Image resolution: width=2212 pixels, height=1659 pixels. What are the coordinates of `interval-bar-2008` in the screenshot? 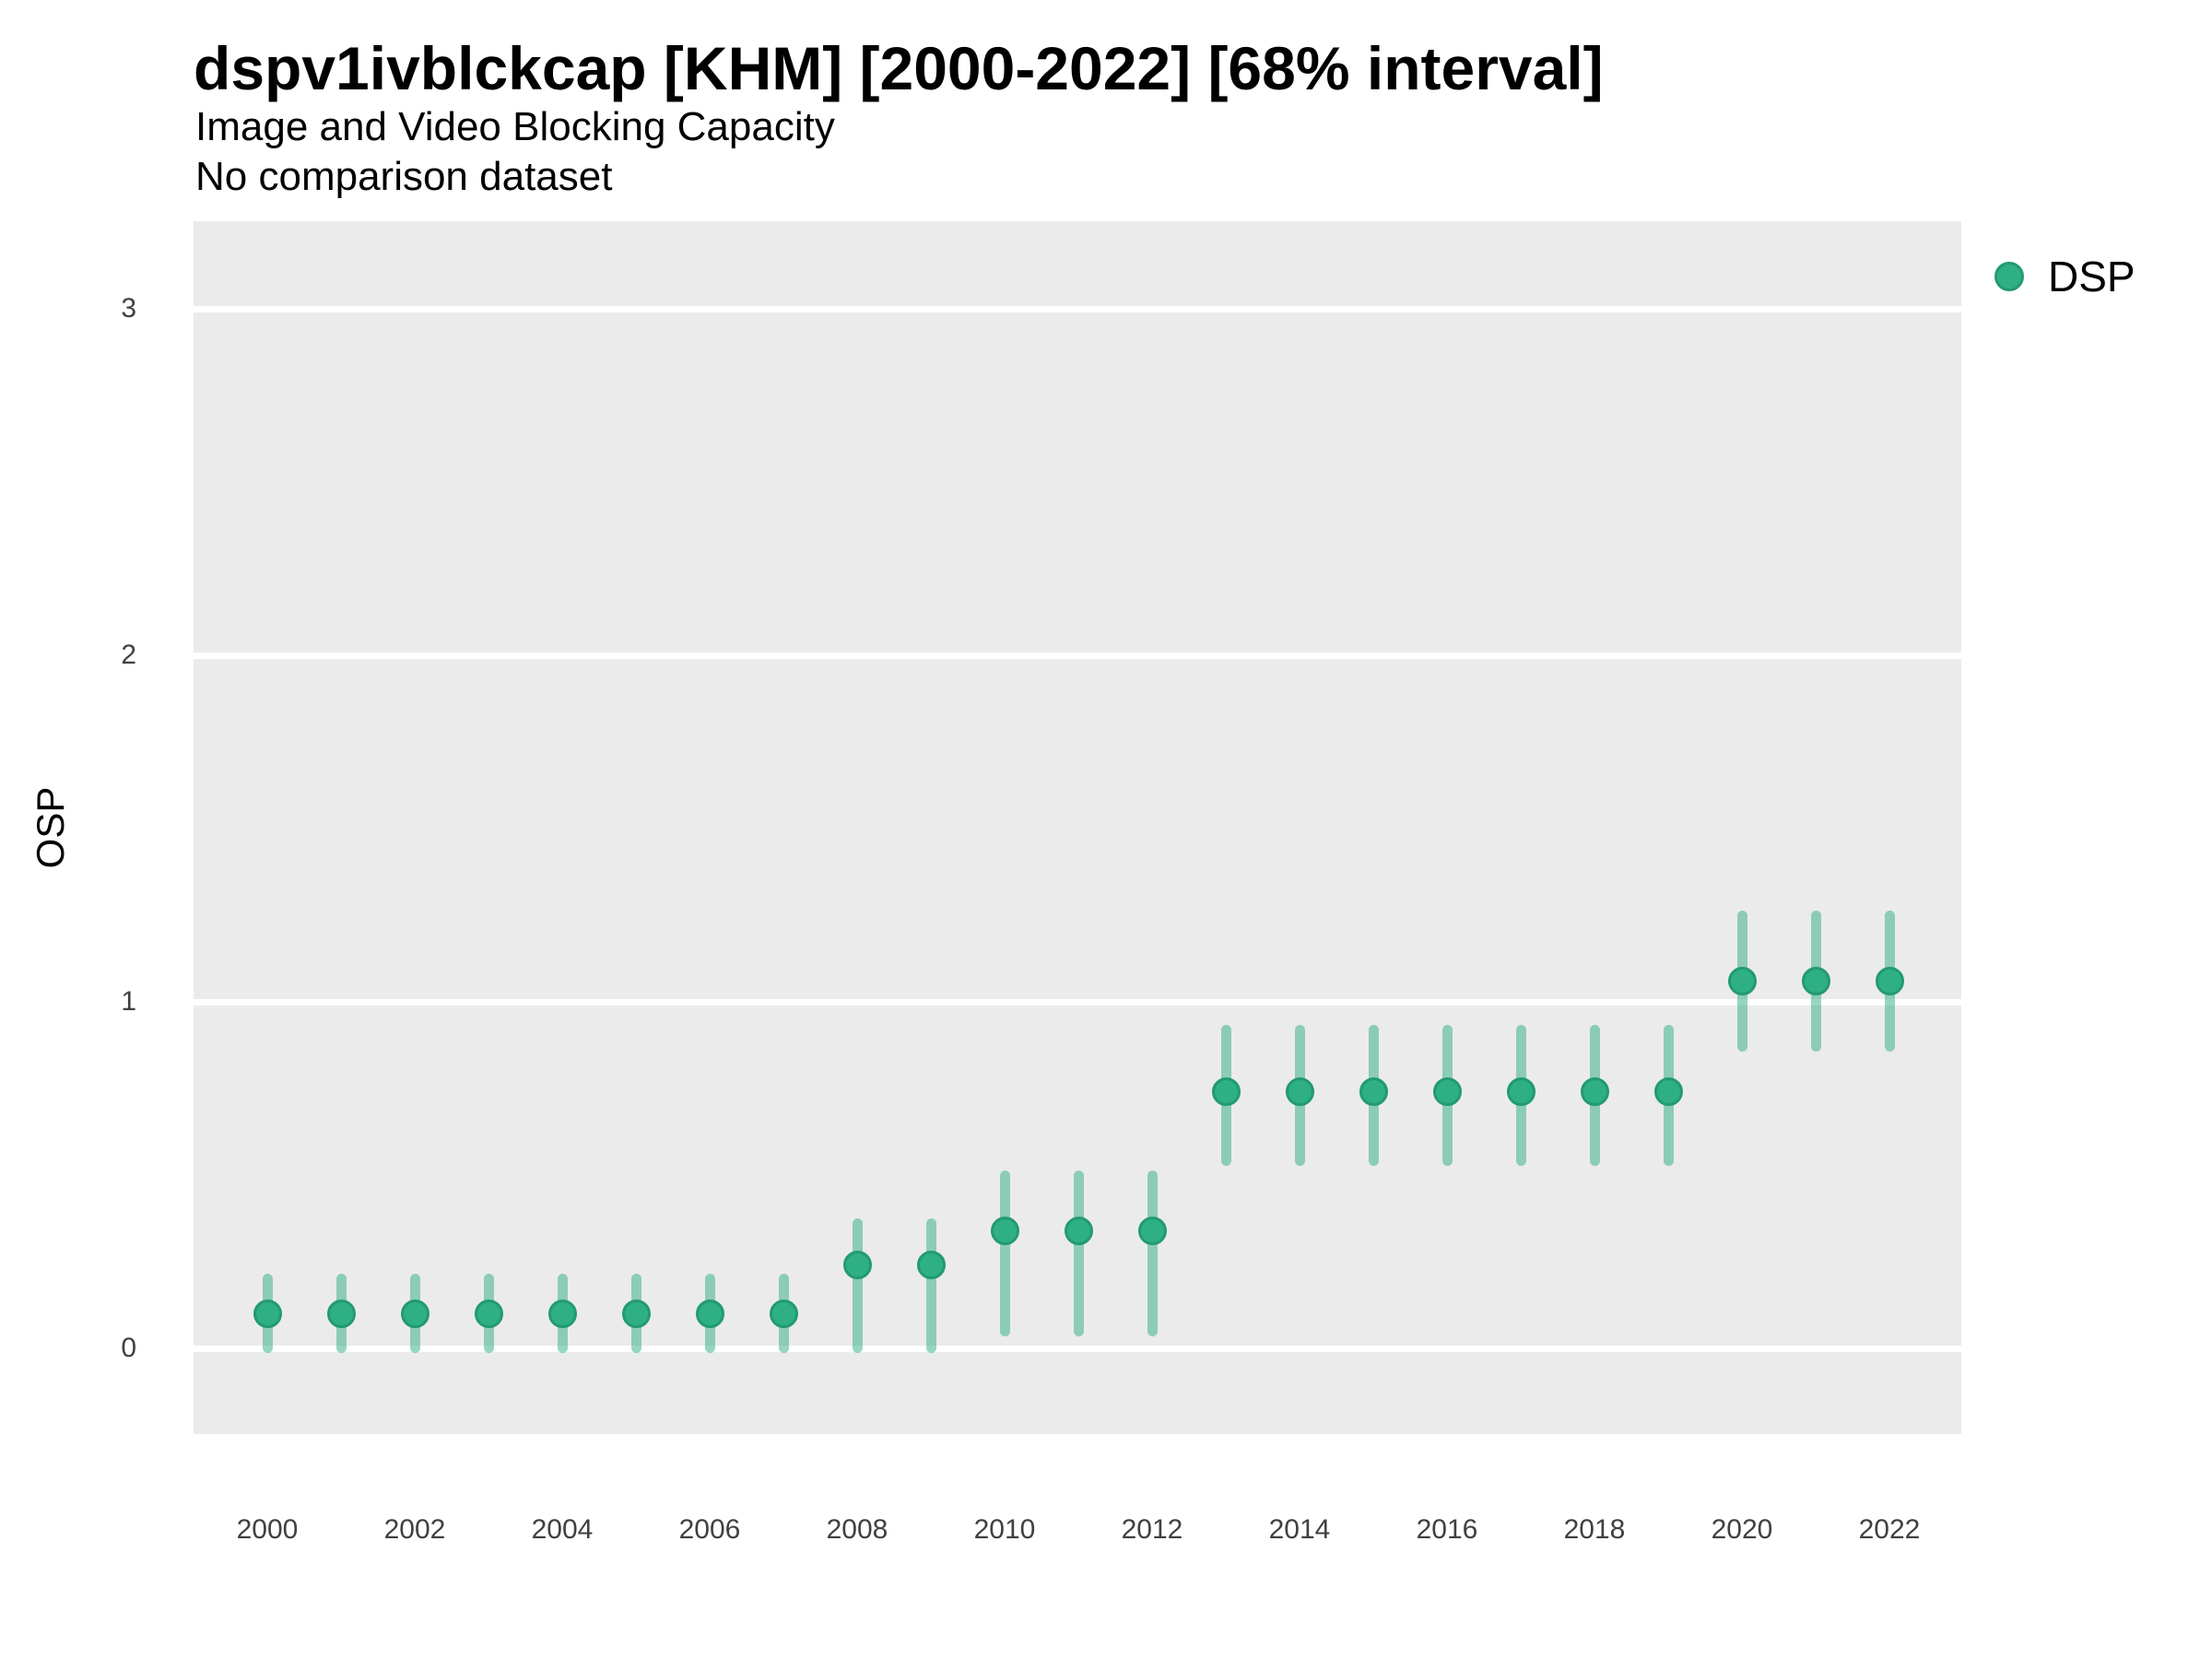 It's located at (857, 1286).